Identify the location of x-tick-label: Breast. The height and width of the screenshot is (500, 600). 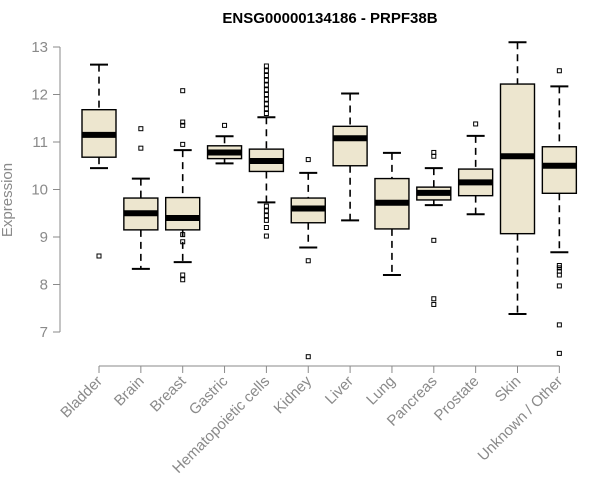
(168, 393).